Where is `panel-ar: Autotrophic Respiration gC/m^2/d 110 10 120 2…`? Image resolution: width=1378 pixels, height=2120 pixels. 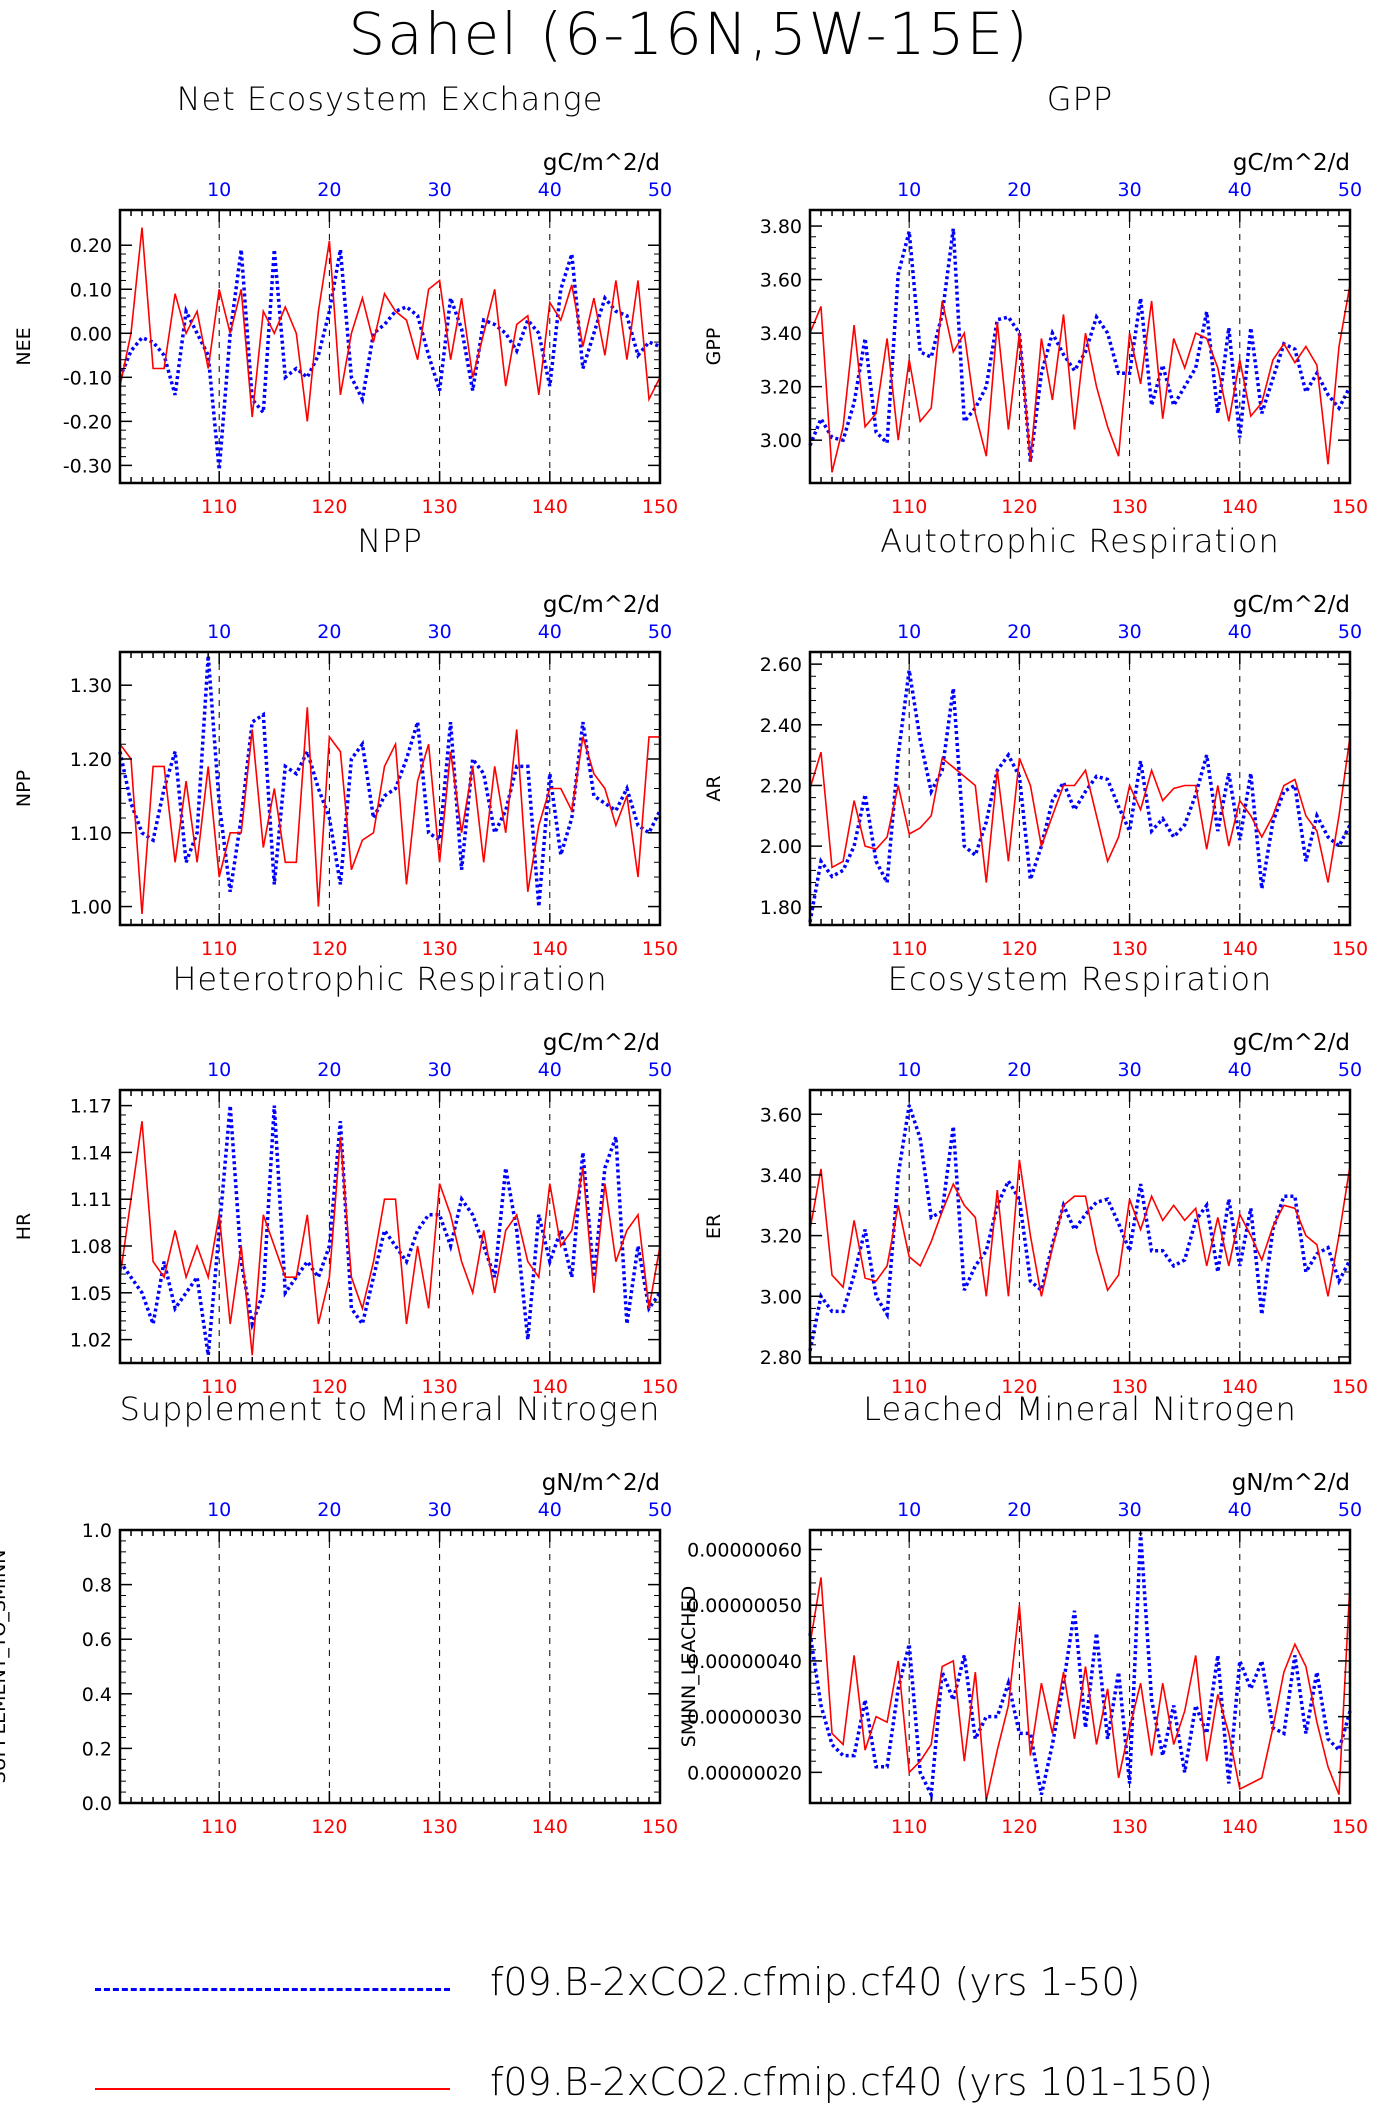 panel-ar: Autotrophic Respiration gC/m^2/d 110 10 120 2… is located at coordinates (1035, 741).